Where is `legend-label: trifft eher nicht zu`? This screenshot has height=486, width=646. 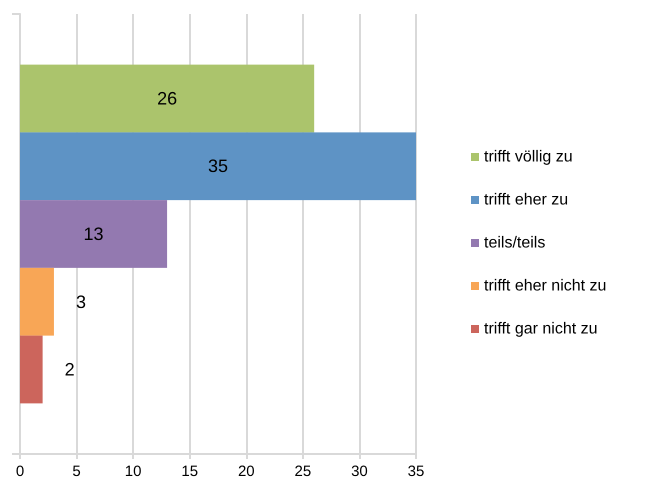 legend-label: trifft eher nicht zu is located at coordinates (545, 286).